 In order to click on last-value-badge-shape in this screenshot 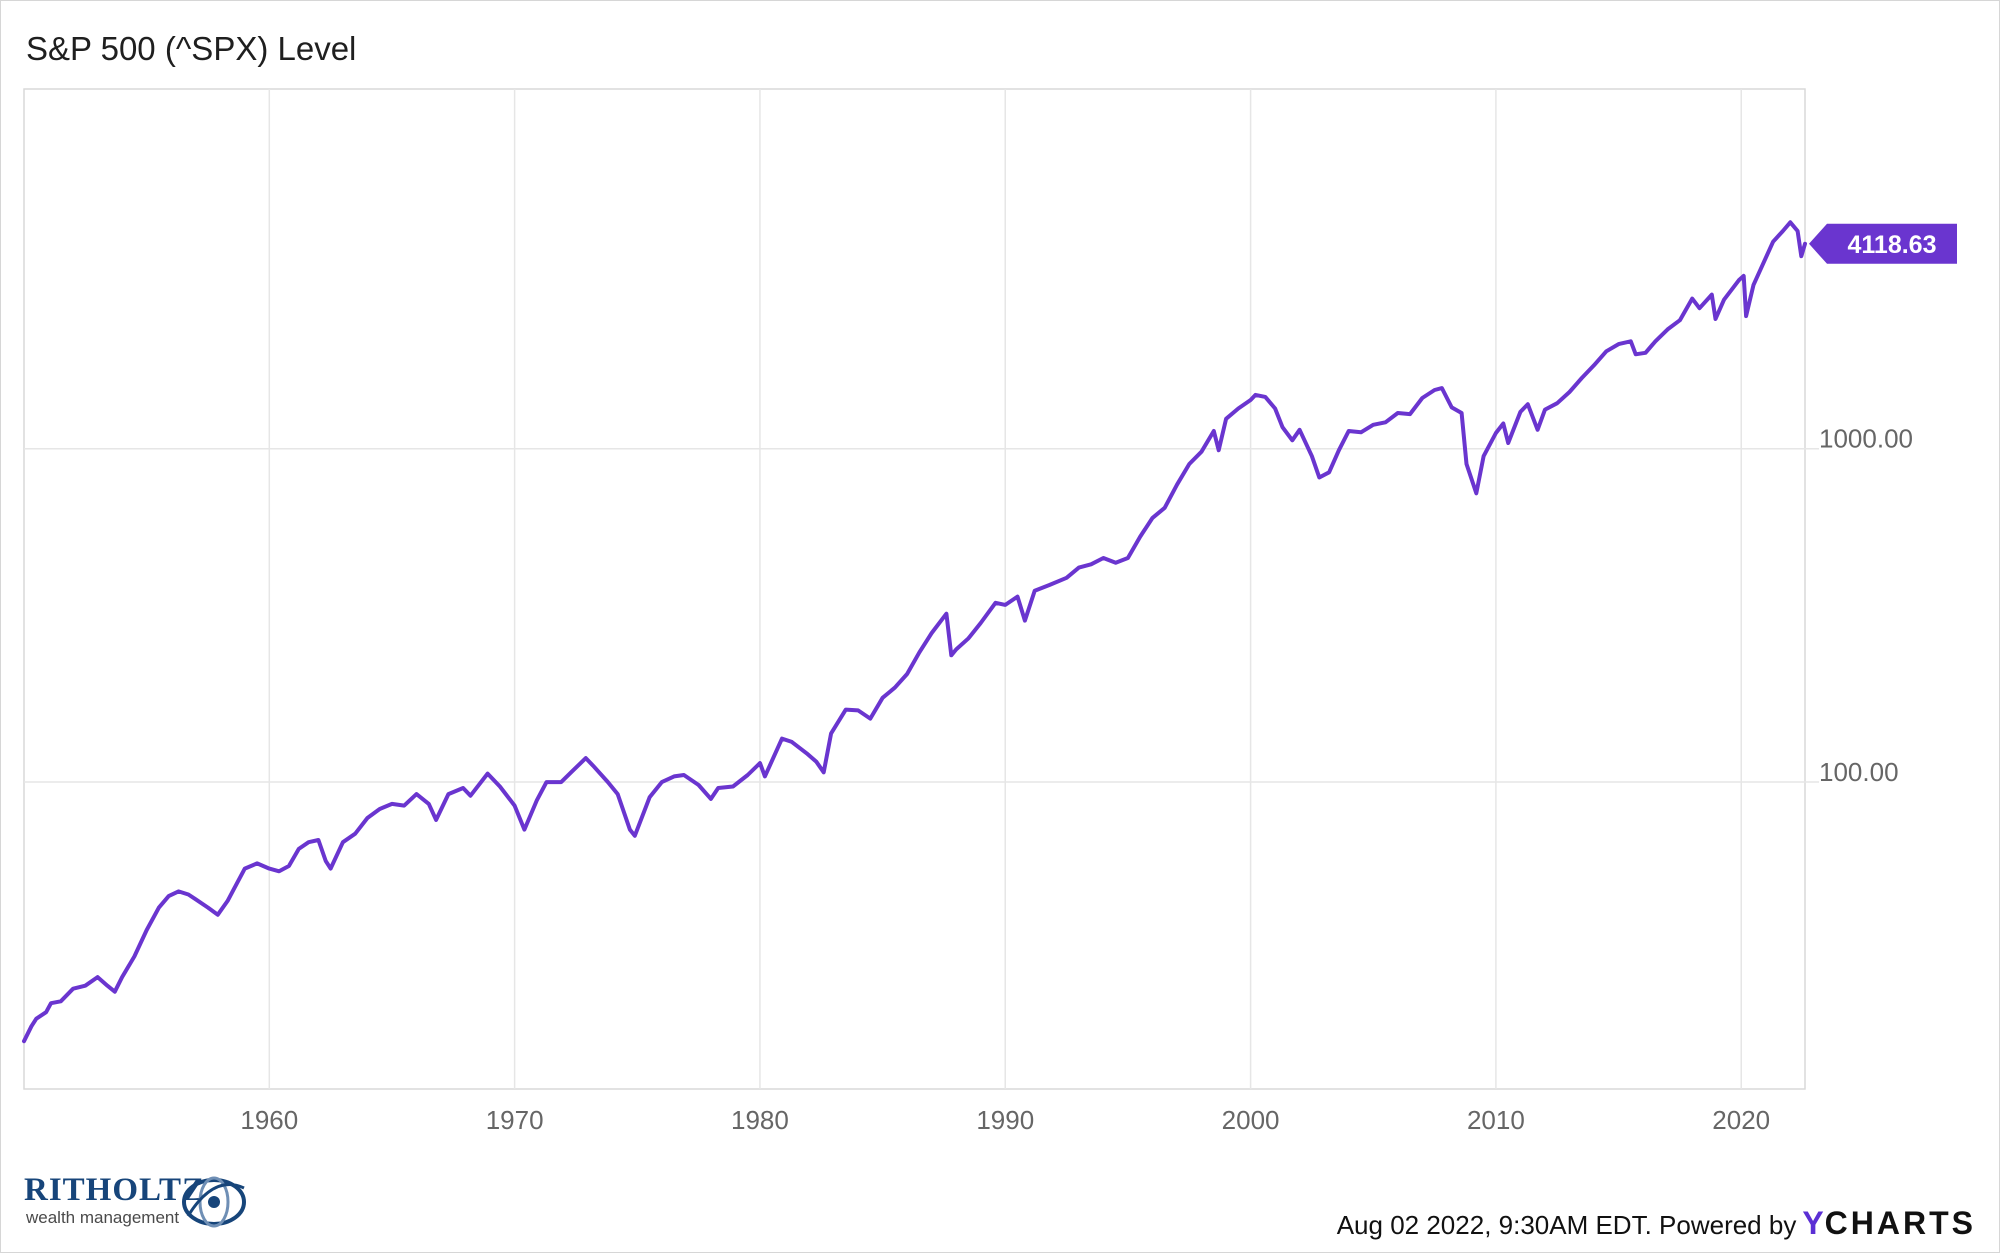, I will do `click(1883, 243)`.